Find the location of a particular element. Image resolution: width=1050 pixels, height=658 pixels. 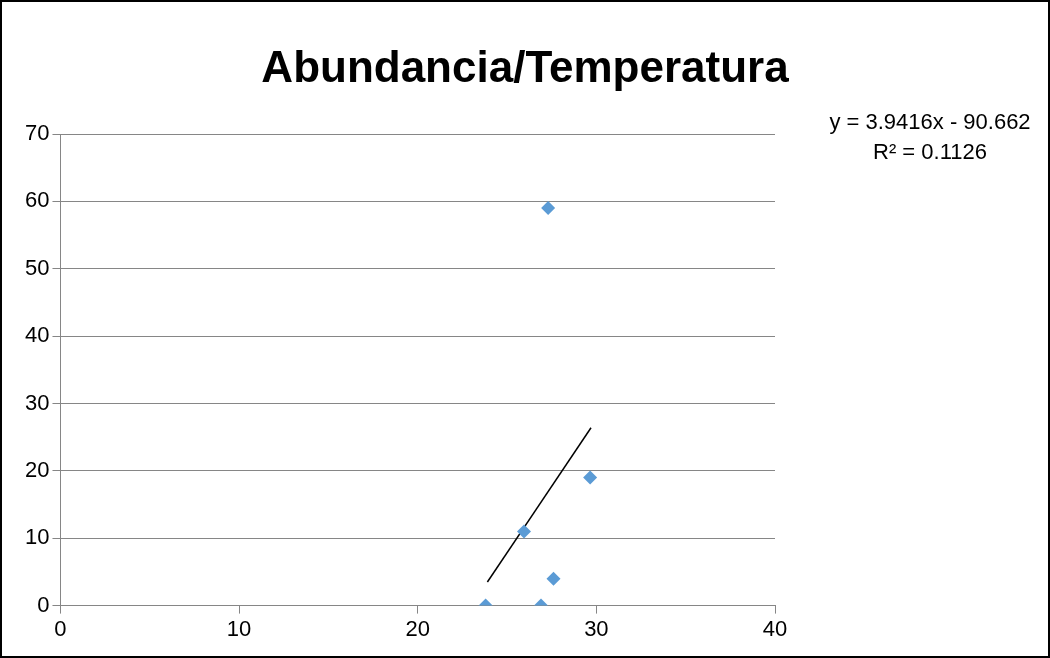

y-tick-label: 70 is located at coordinates (37, 133).